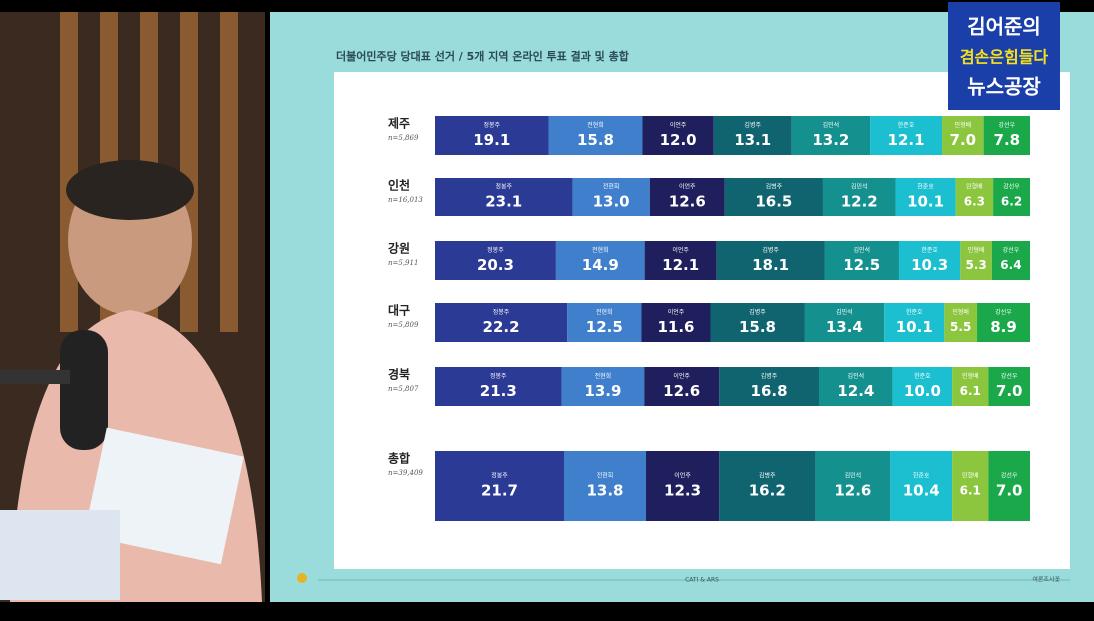  Describe the element at coordinates (302, 578) in the screenshot. I see `footer-logo` at that location.